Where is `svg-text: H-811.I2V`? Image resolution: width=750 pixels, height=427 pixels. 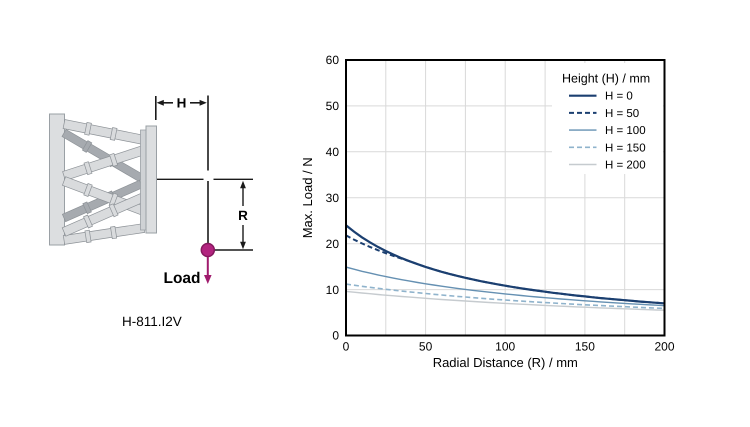 svg-text: H-811.I2V is located at coordinates (152, 321).